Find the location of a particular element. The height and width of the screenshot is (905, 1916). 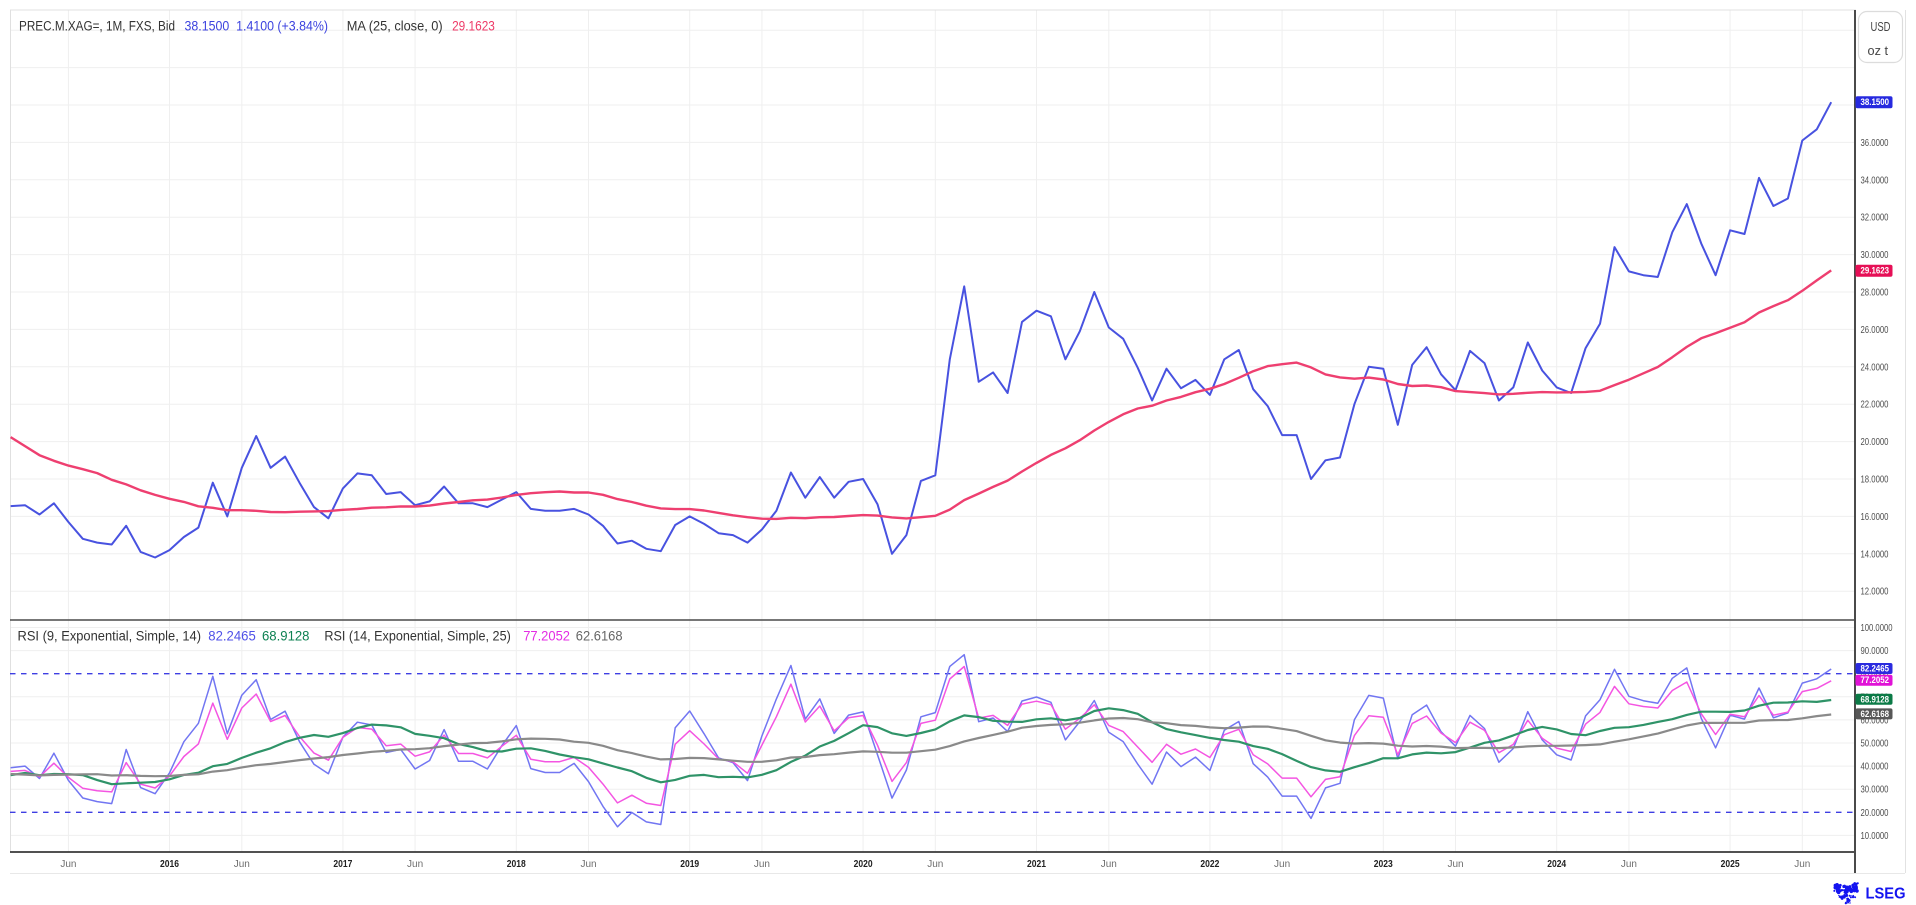

svg-text: 34.0000 is located at coordinates (1875, 180).